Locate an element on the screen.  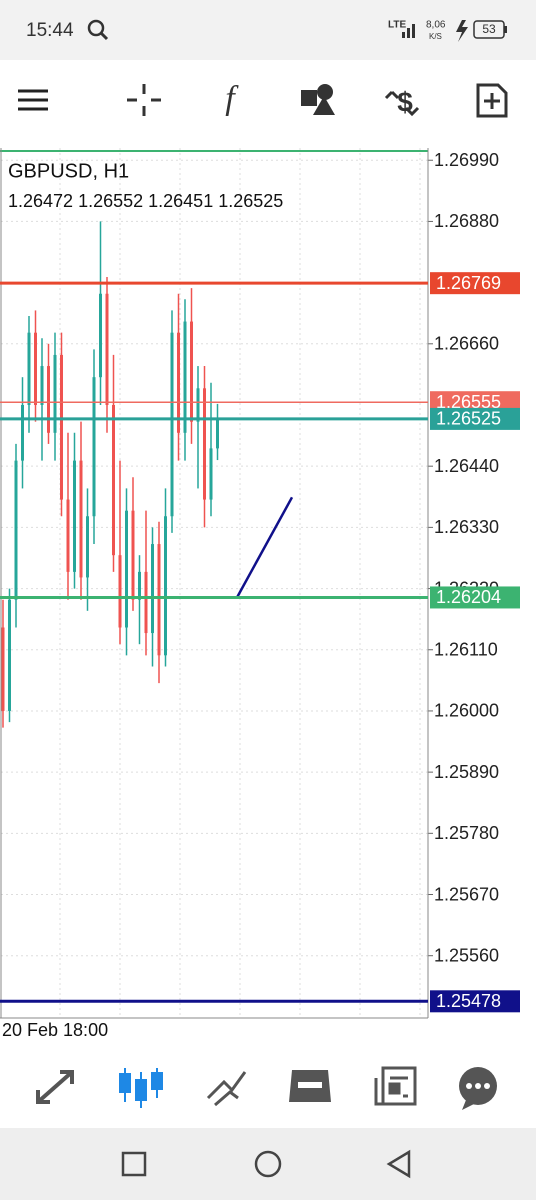
network: LTE is located at coordinates (397, 25).